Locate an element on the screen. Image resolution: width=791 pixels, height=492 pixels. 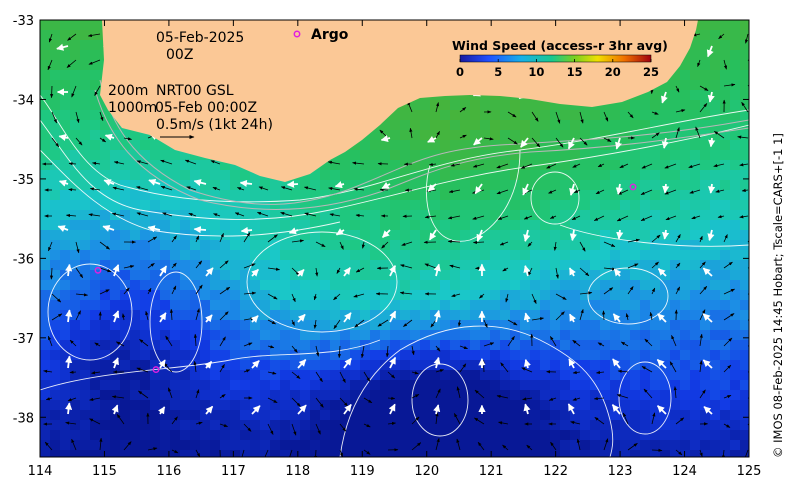
x-tick-label: 117 is located at coordinates (233, 471).